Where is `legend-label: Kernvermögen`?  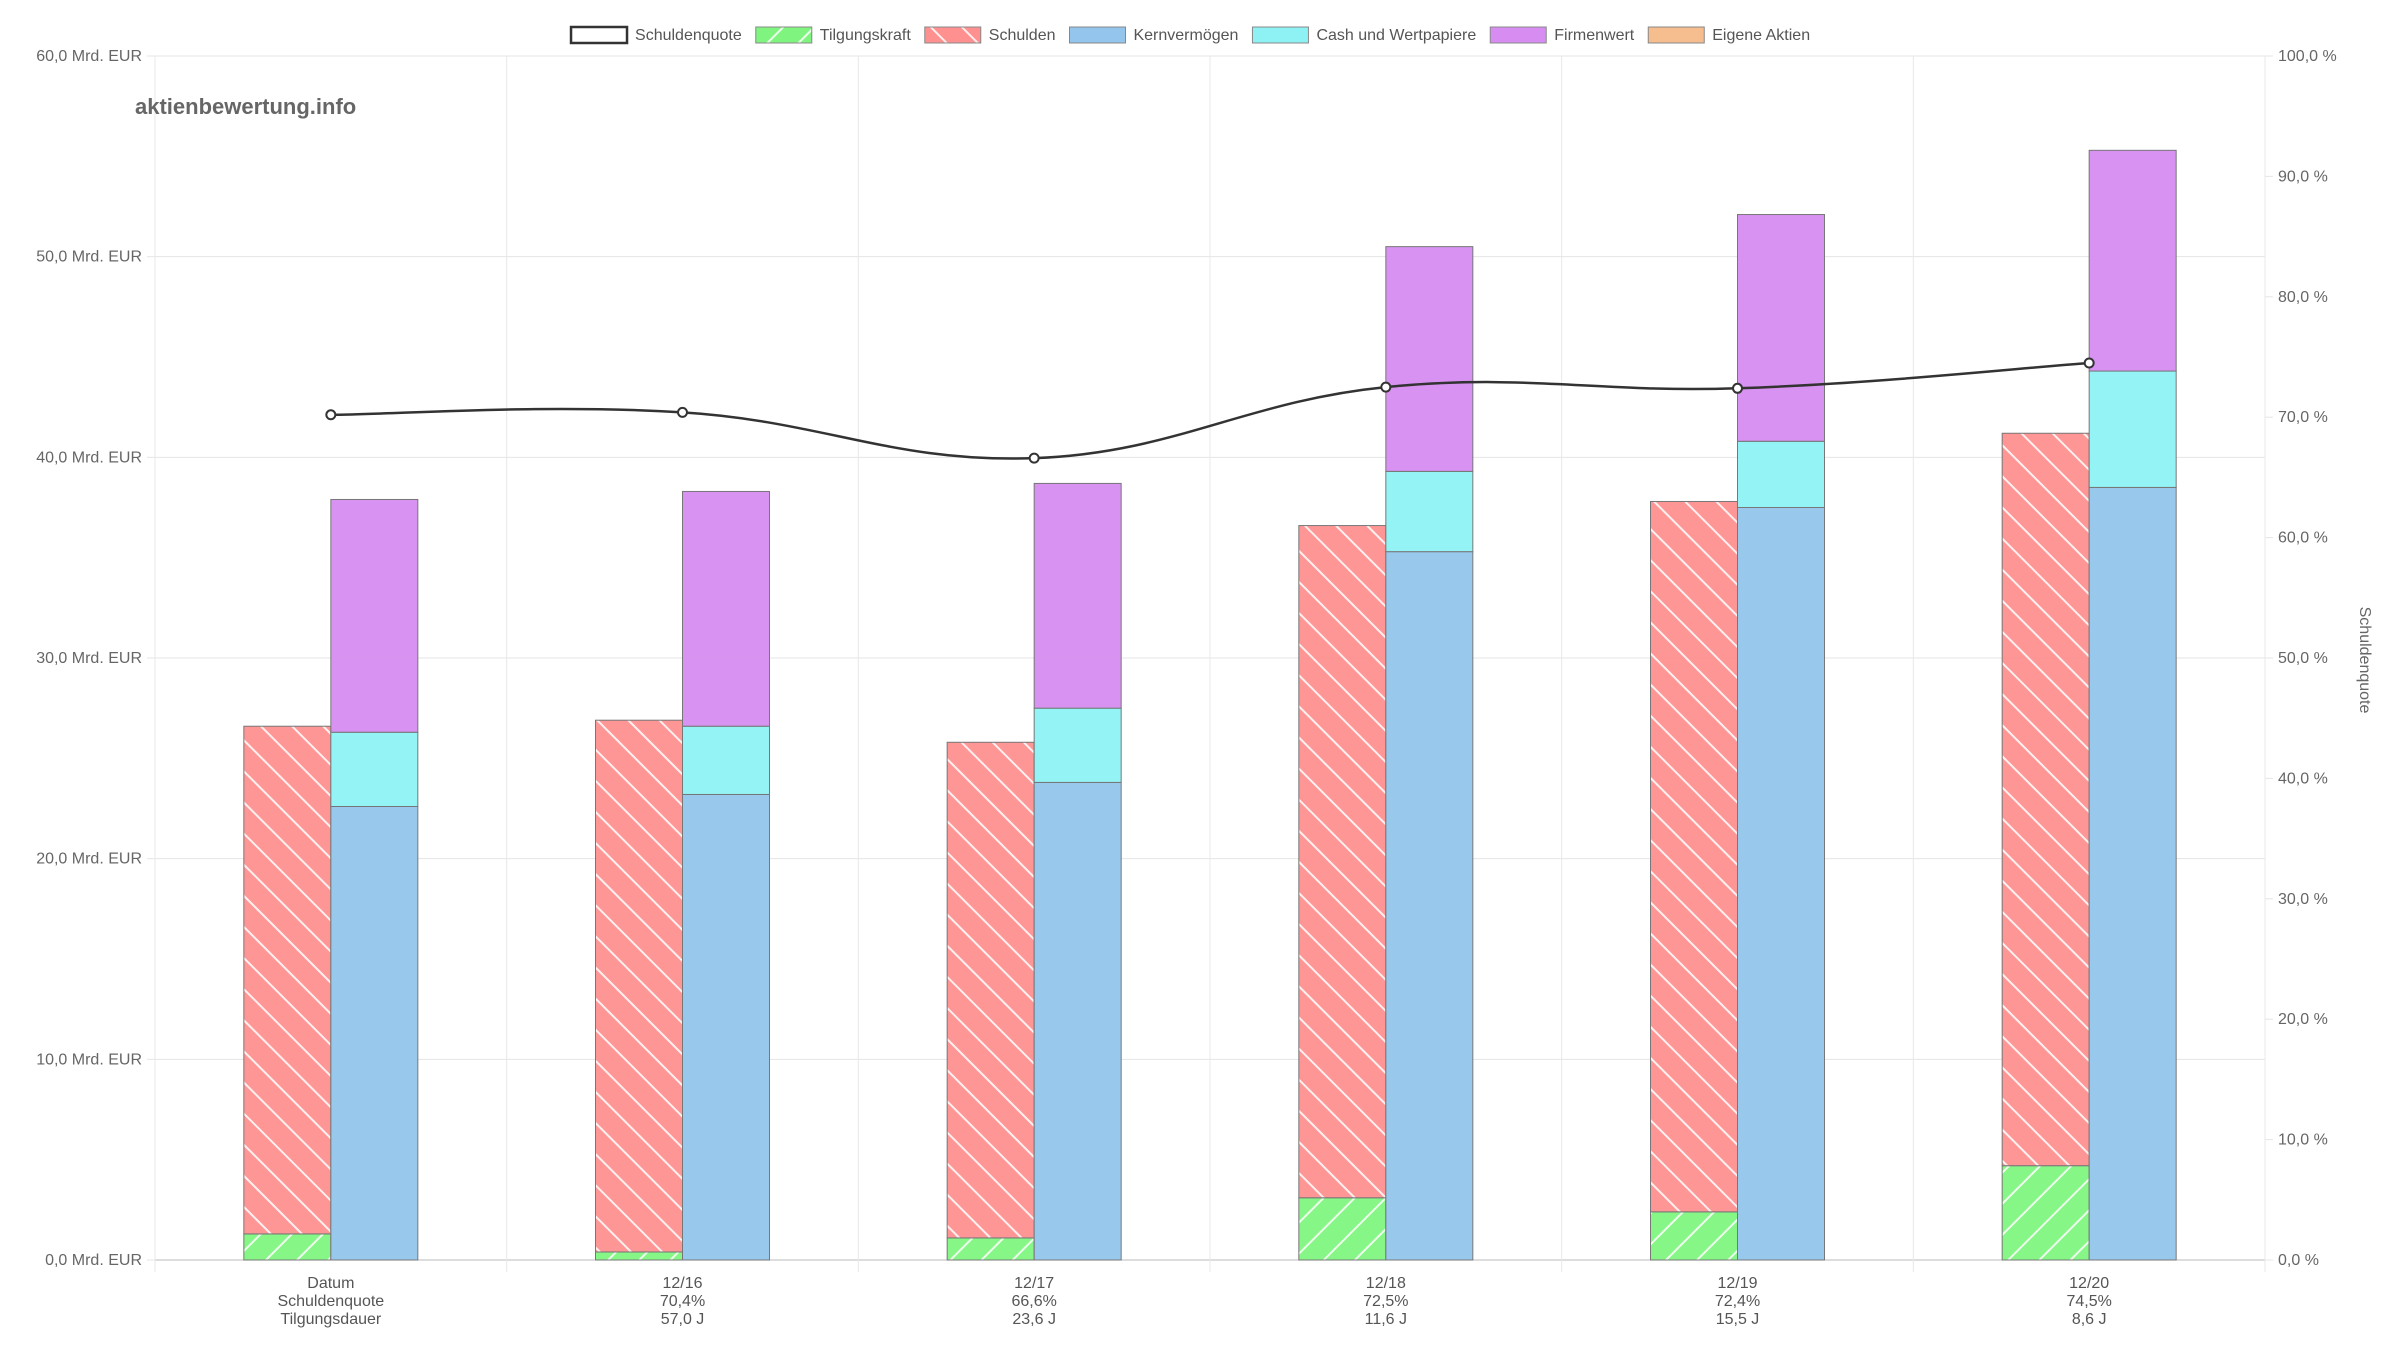 legend-label: Kernvermögen is located at coordinates (1185, 35).